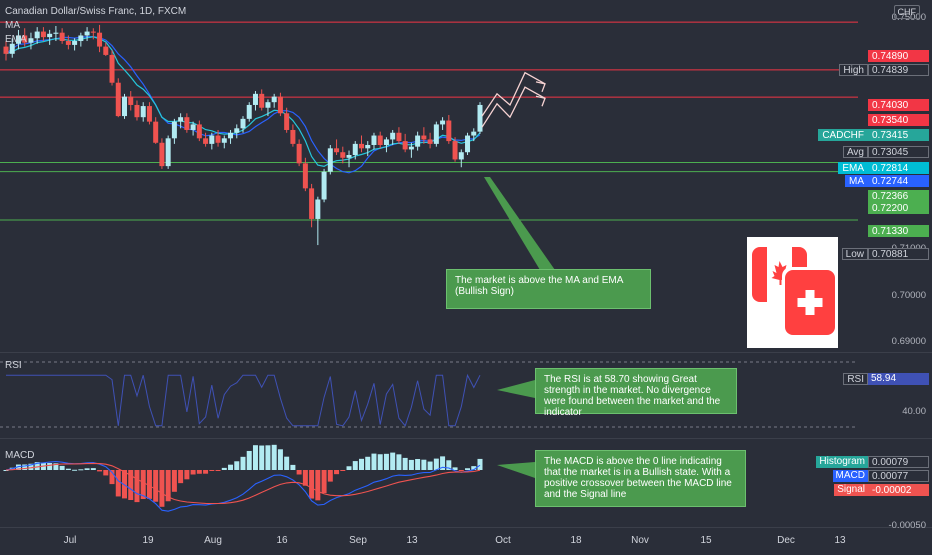 The height and width of the screenshot is (555, 932). What do you see at coordinates (906, 12) in the screenshot?
I see `currency-button: CHF` at bounding box center [906, 12].